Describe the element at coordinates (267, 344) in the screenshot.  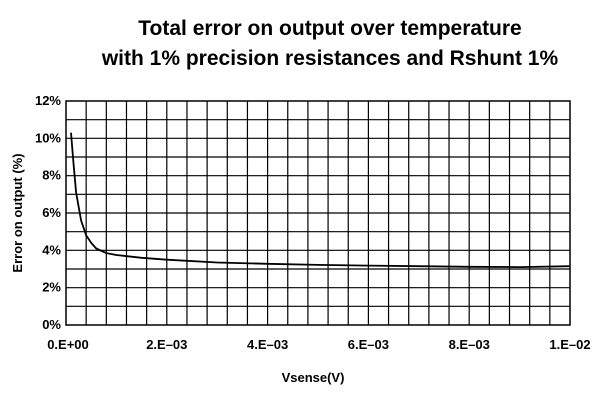
I see `x-tick-label: 4.E–03` at that location.